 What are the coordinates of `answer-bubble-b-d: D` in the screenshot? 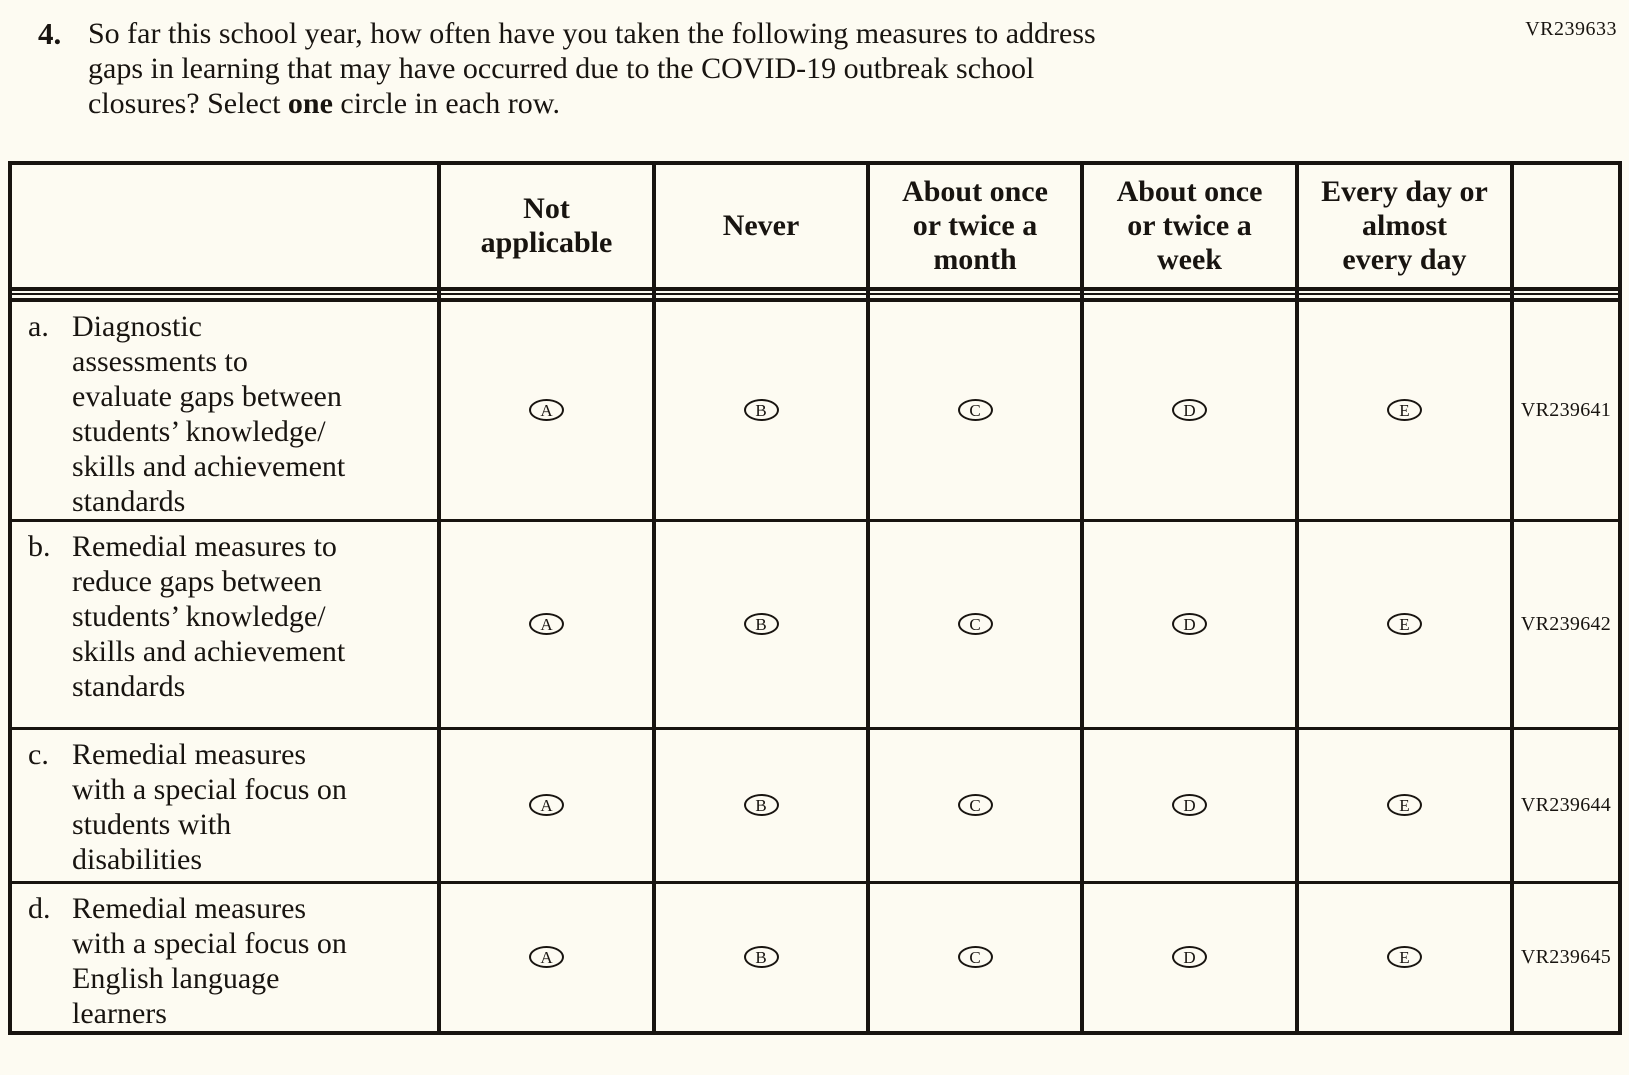 It's located at (1189, 624).